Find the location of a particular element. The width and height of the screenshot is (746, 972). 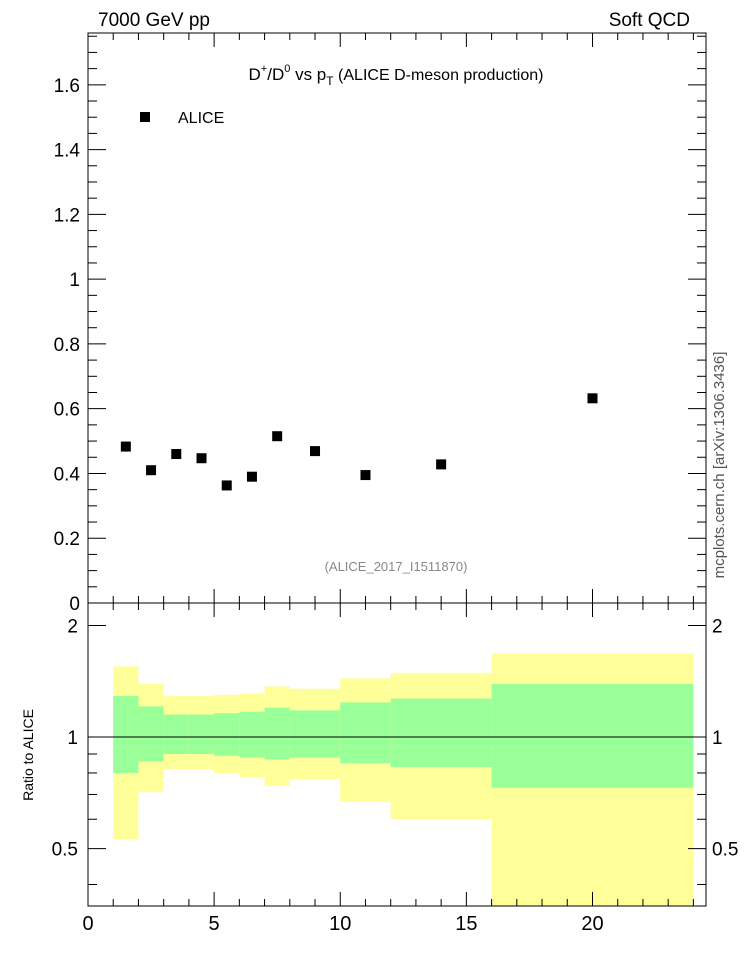

main-y-tick-label: 1.2 is located at coordinates (67, 215).